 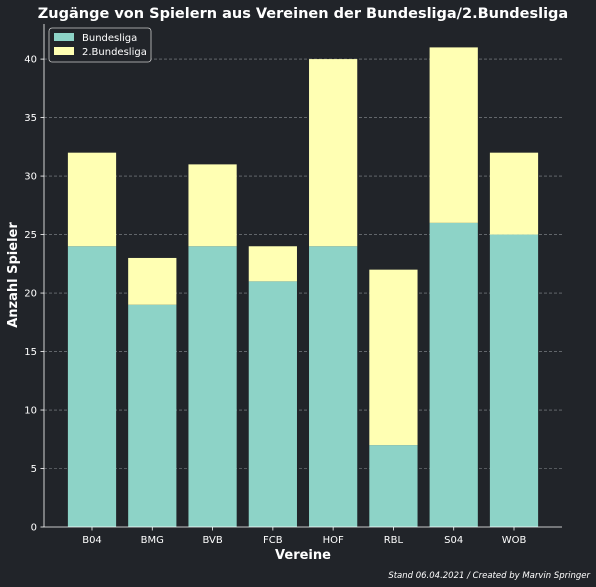 I want to click on x-tick-label-bvb: BVB, so click(x=212, y=540).